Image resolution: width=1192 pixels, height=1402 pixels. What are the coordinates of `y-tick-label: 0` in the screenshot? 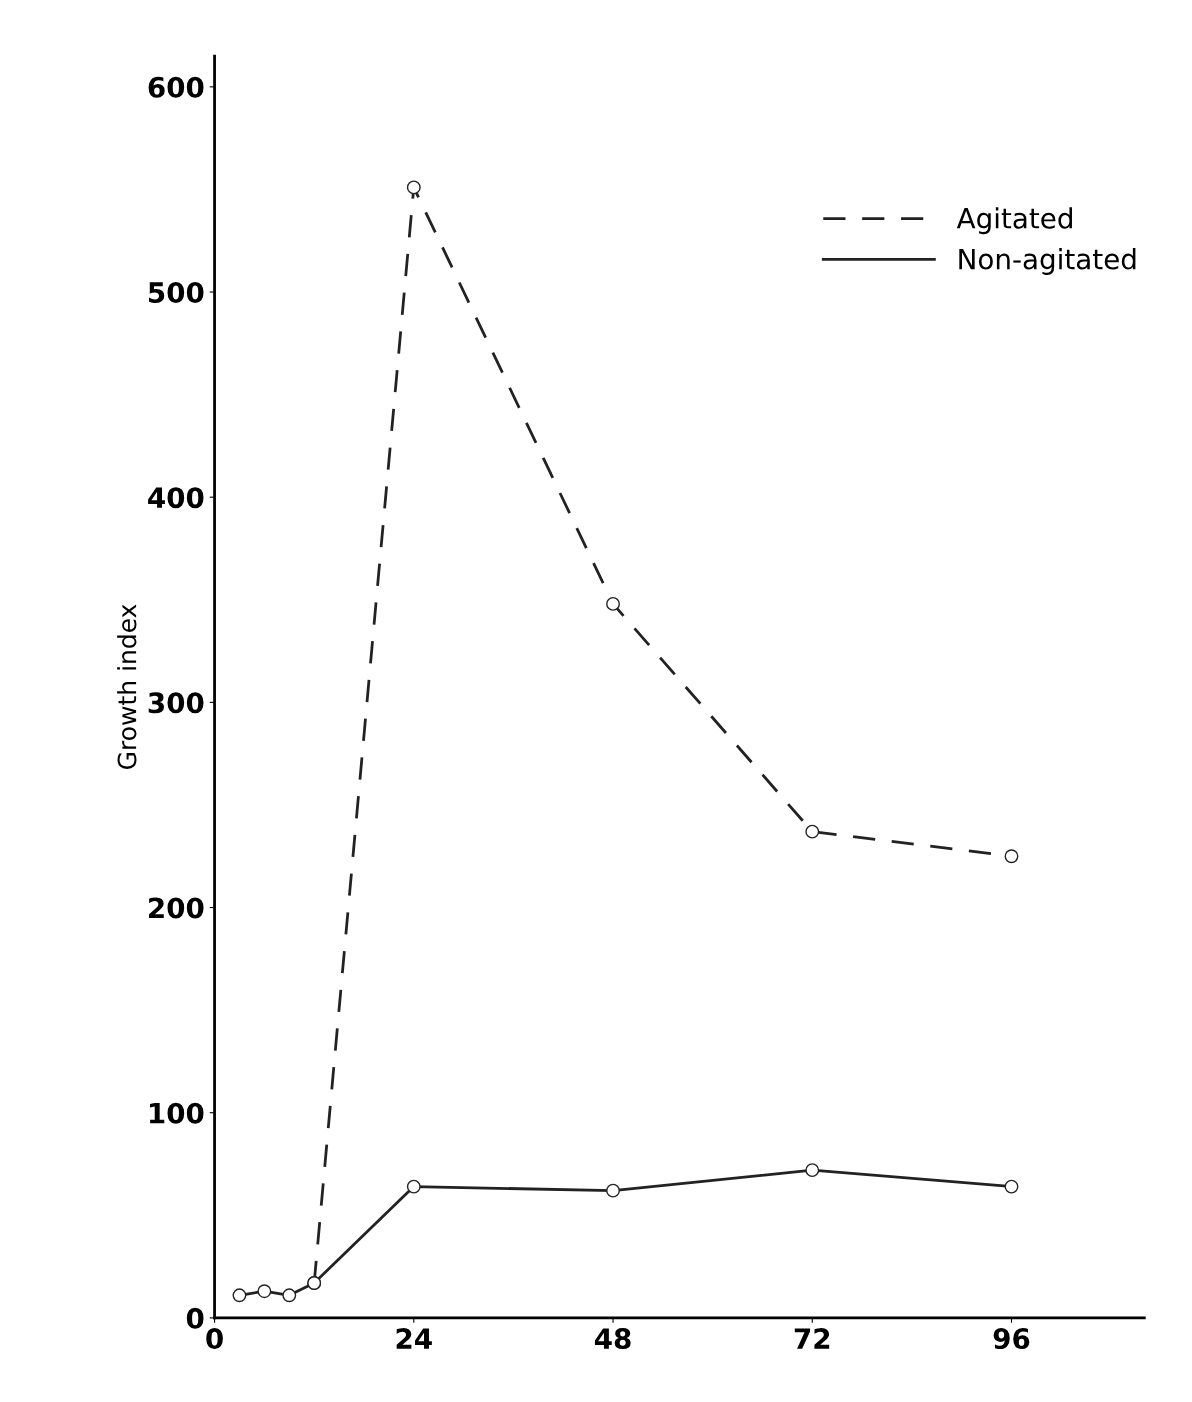 It's located at (195, 1318).